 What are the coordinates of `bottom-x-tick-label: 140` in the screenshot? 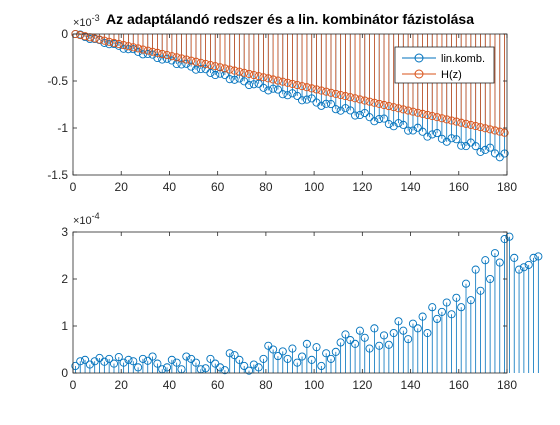 It's located at (411, 385).